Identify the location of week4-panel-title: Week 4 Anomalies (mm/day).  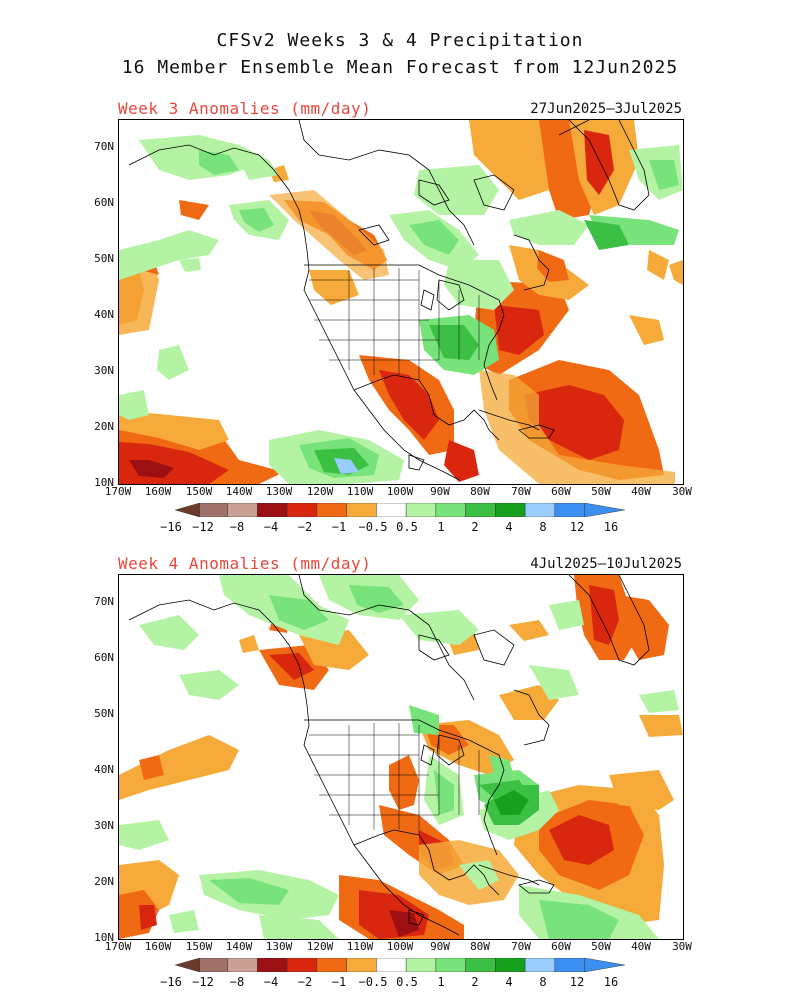
(245, 563).